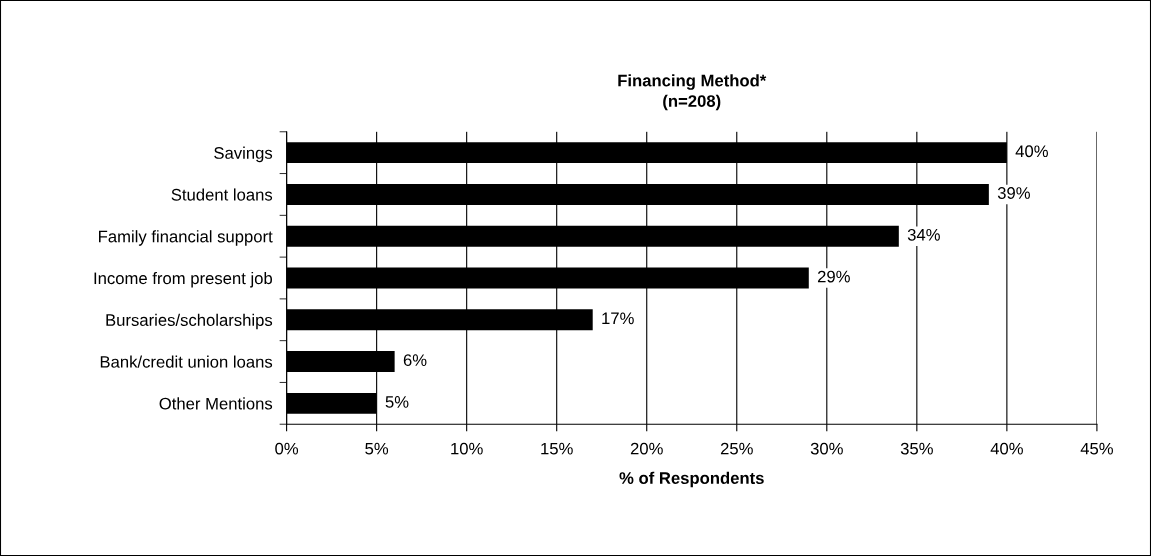 The width and height of the screenshot is (1151, 556). What do you see at coordinates (1096, 448) in the screenshot?
I see `x-tick-label: 45%` at bounding box center [1096, 448].